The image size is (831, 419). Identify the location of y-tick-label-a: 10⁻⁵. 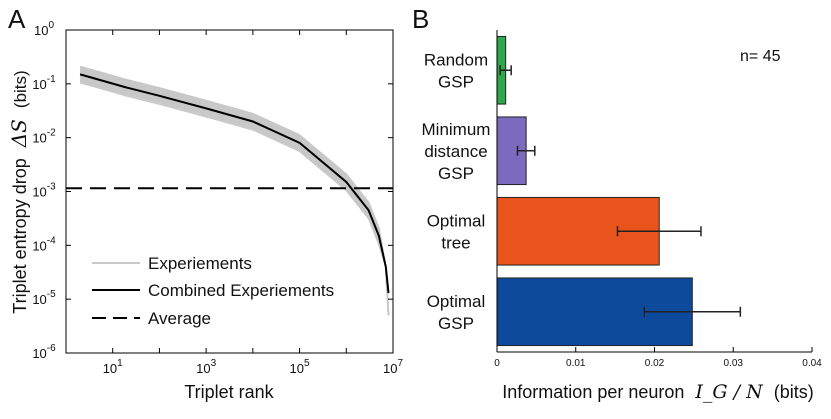
(44, 298).